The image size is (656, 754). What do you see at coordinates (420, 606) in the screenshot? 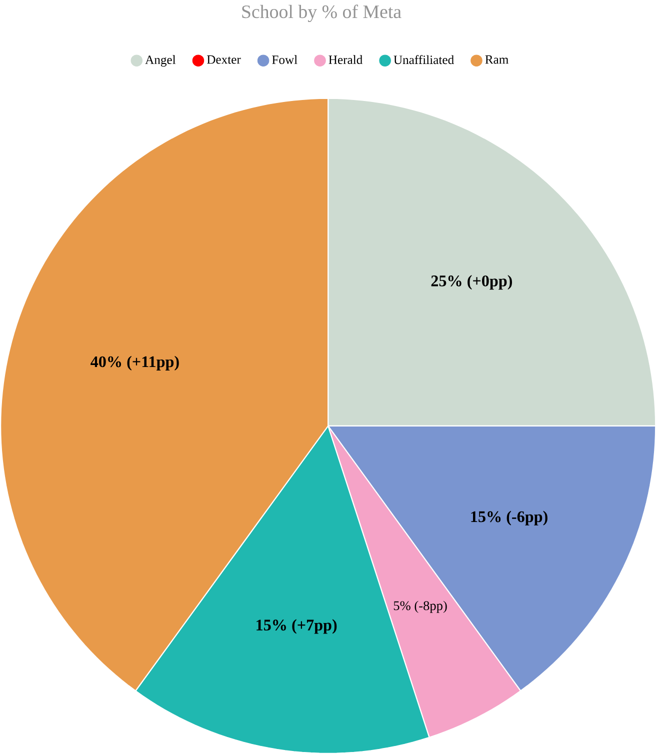
I see `data-label: 5% (-8pp)` at bounding box center [420, 606].